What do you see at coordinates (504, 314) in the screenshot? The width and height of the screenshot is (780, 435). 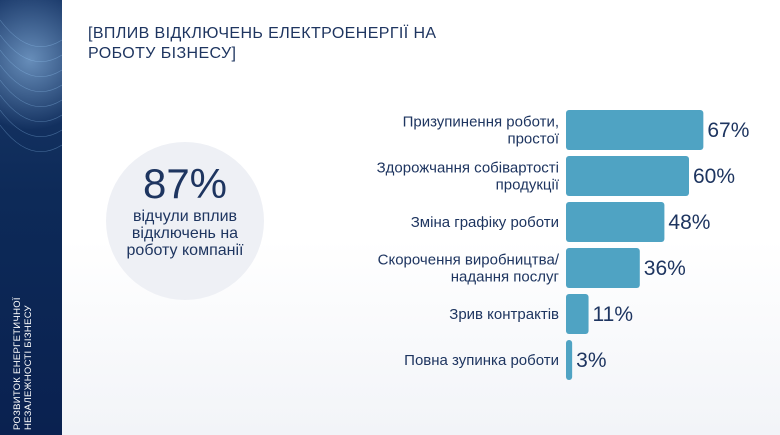 I see `category-label-5: Зрив контрактів` at bounding box center [504, 314].